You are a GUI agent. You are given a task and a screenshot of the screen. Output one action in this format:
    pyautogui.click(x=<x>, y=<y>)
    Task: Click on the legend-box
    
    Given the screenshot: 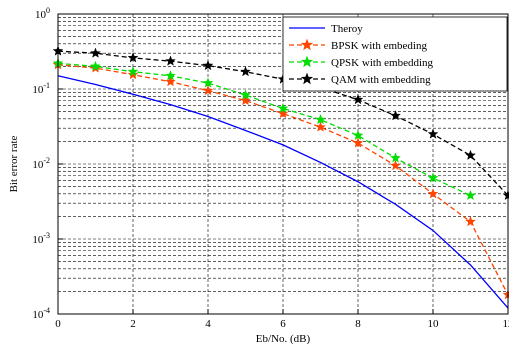 What is the action you would take?
    pyautogui.click(x=395, y=54)
    